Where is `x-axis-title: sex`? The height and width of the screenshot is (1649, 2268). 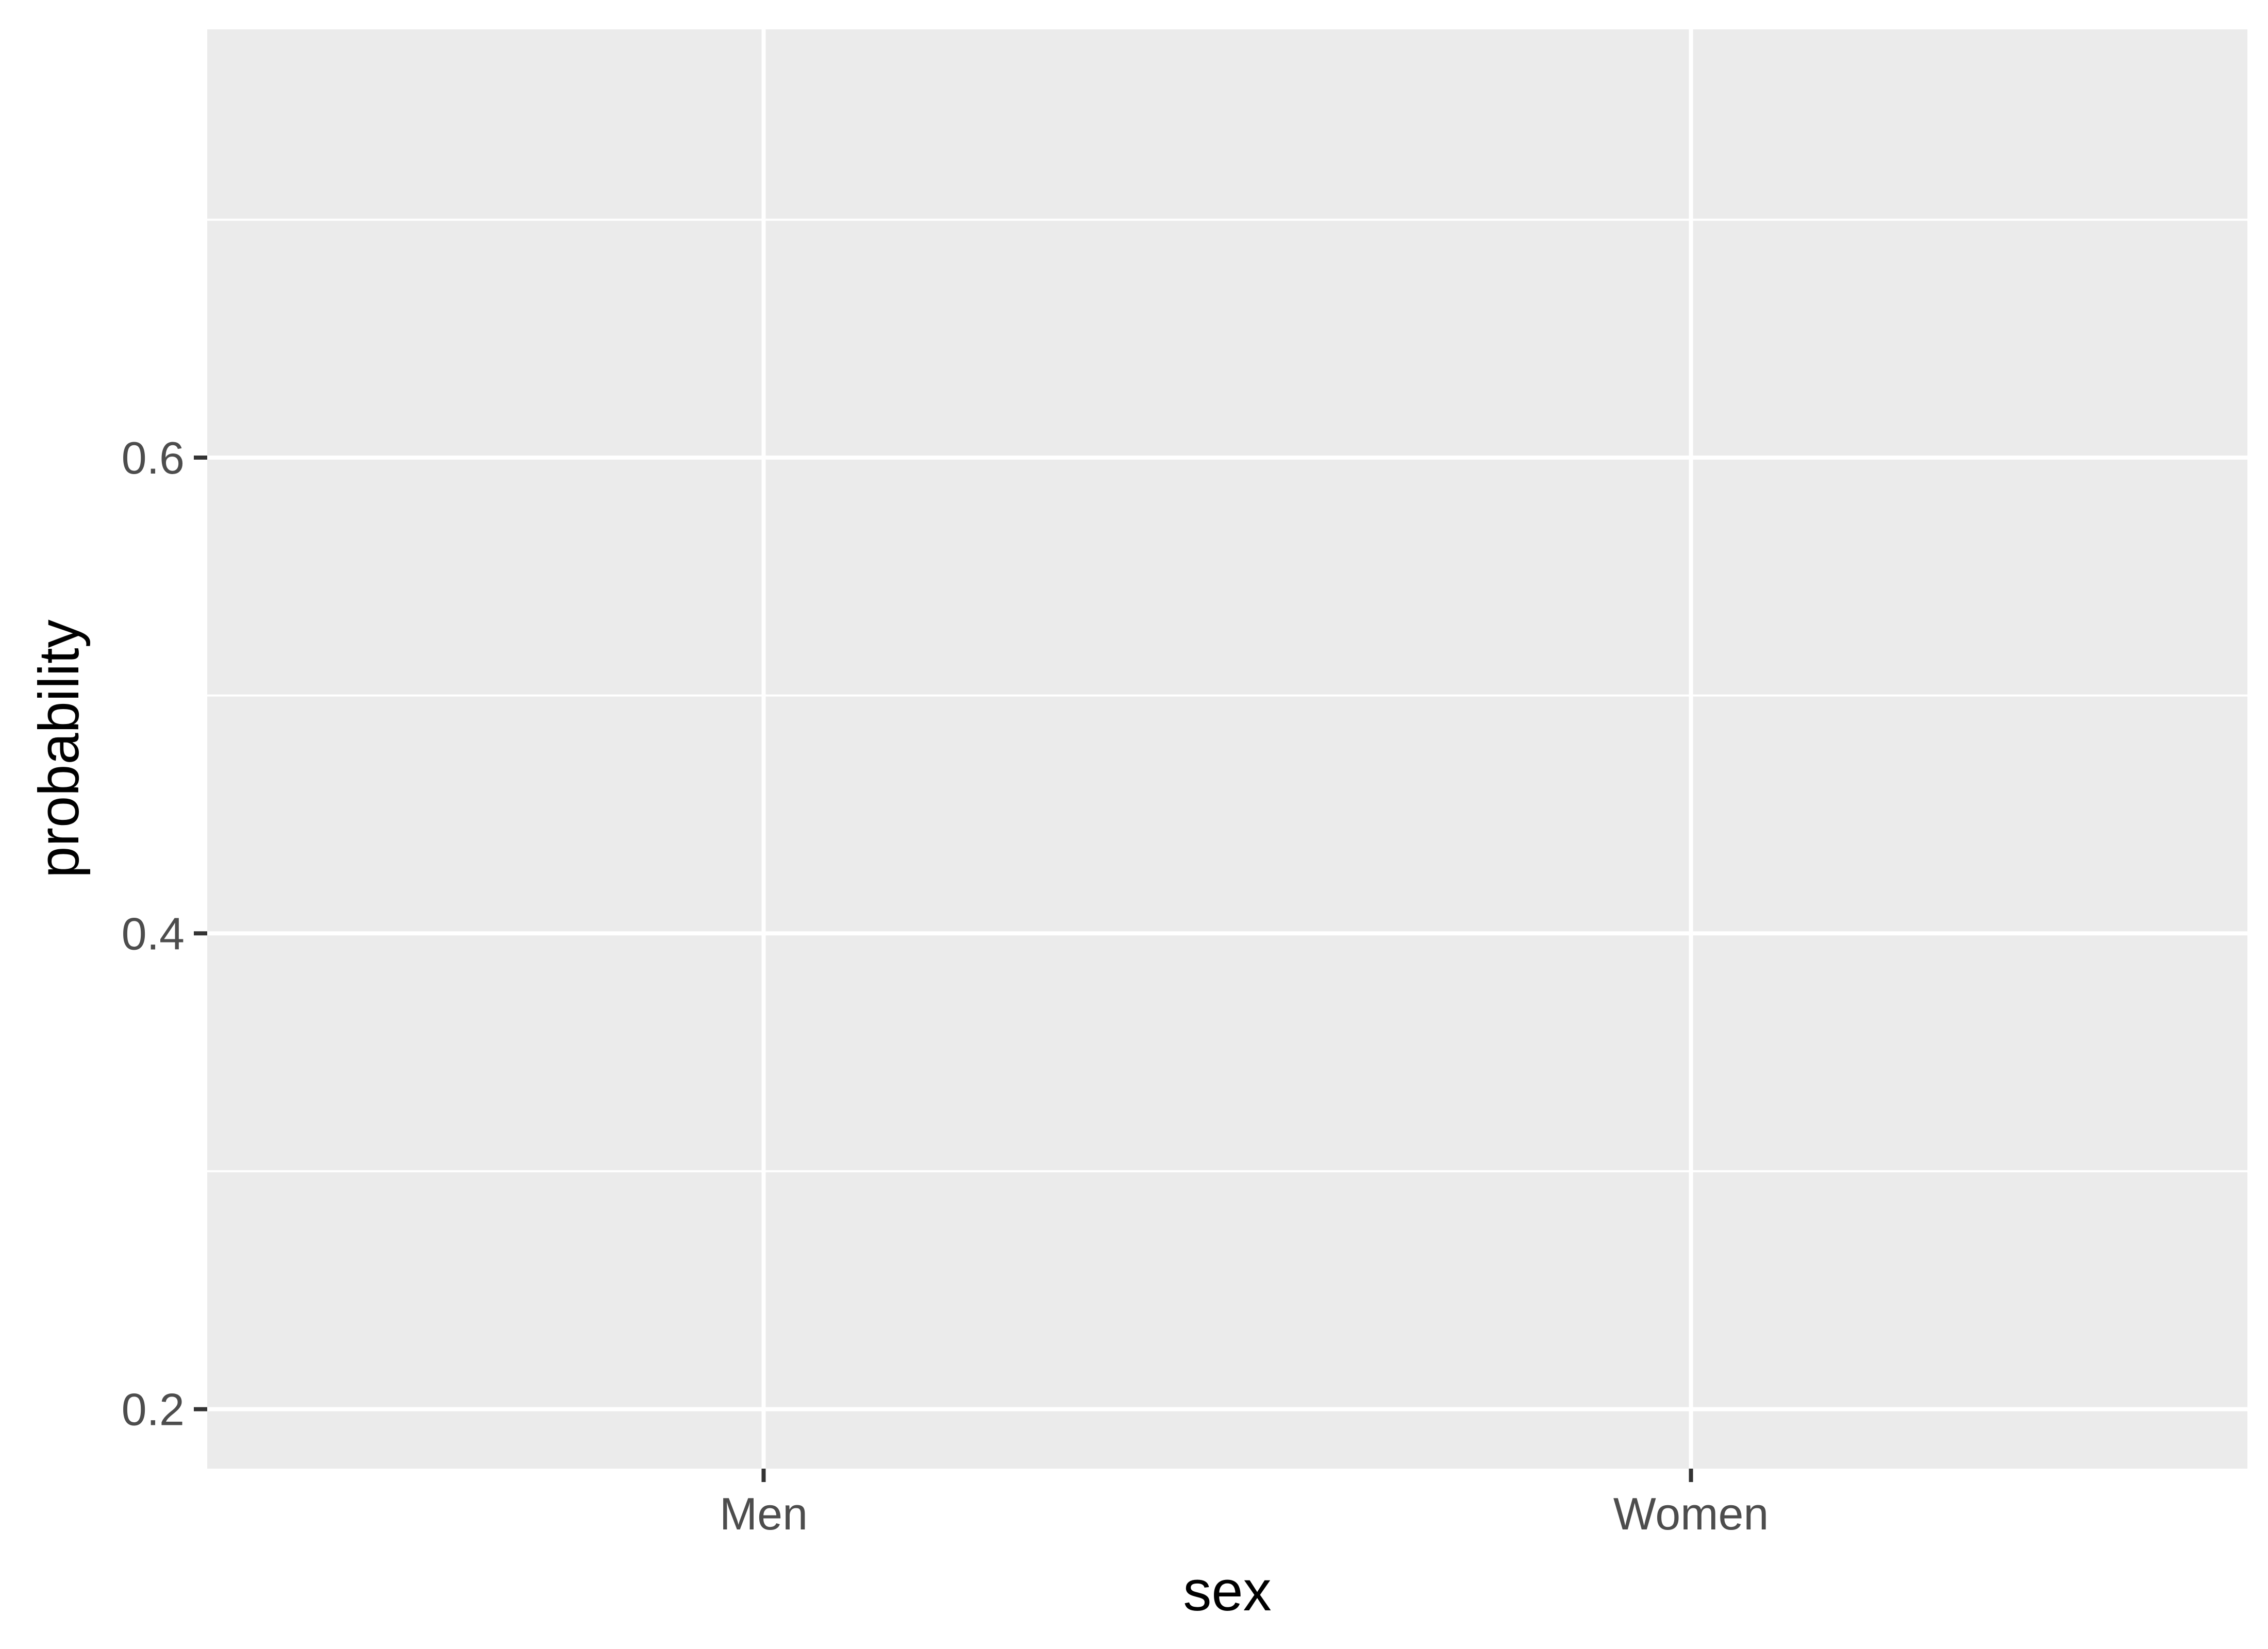
x-axis-title: sex is located at coordinates (1227, 1591).